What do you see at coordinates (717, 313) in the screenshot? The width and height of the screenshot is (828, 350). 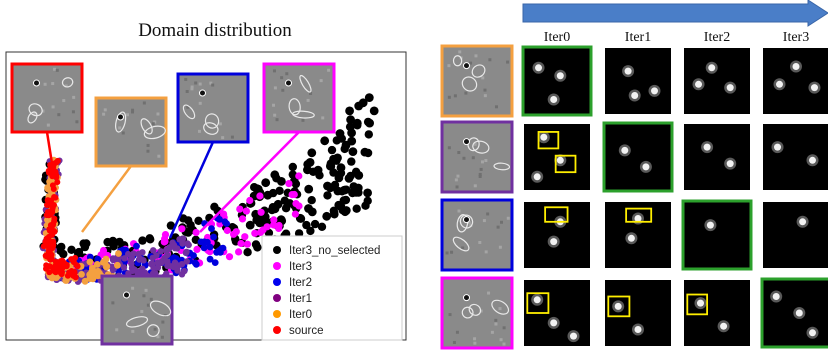 I see `iteration-cell` at bounding box center [717, 313].